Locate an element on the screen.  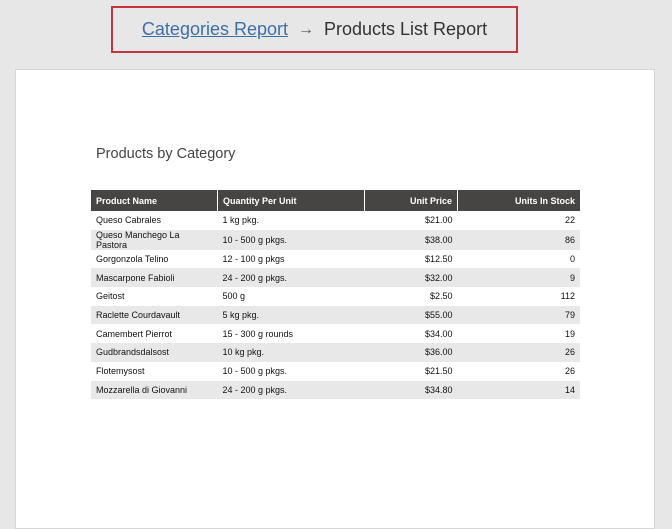
unit-price-cell: $34.80 is located at coordinates (411, 390).